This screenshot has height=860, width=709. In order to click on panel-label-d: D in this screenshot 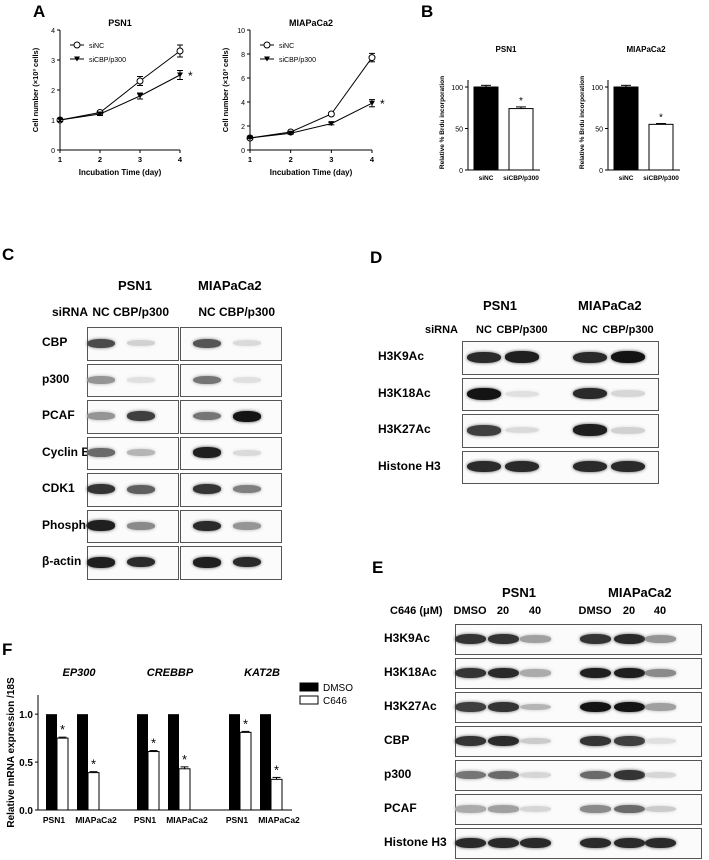, I will do `click(376, 257)`.